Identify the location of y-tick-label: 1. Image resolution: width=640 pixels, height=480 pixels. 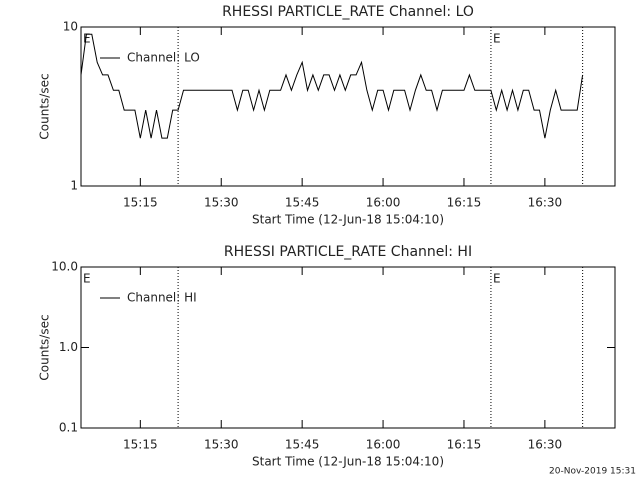
(74, 186).